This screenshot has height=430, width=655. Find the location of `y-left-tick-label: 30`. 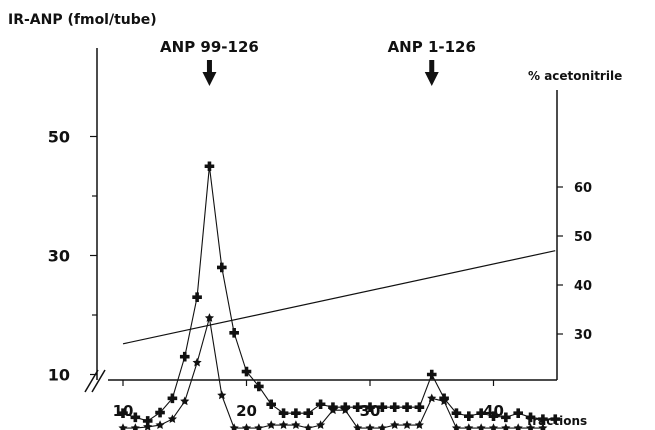

y-left-tick-label: 30 is located at coordinates (59, 256).